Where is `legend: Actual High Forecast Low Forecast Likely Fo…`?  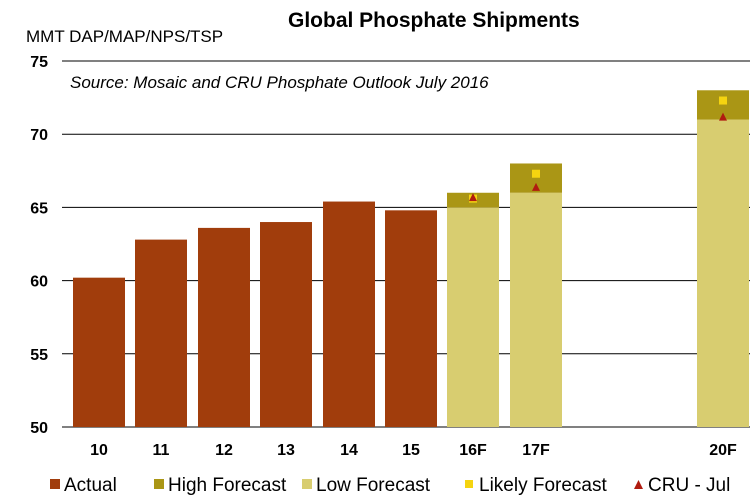
legend: Actual High Forecast Low Forecast Likely Fo… is located at coordinates (390, 485).